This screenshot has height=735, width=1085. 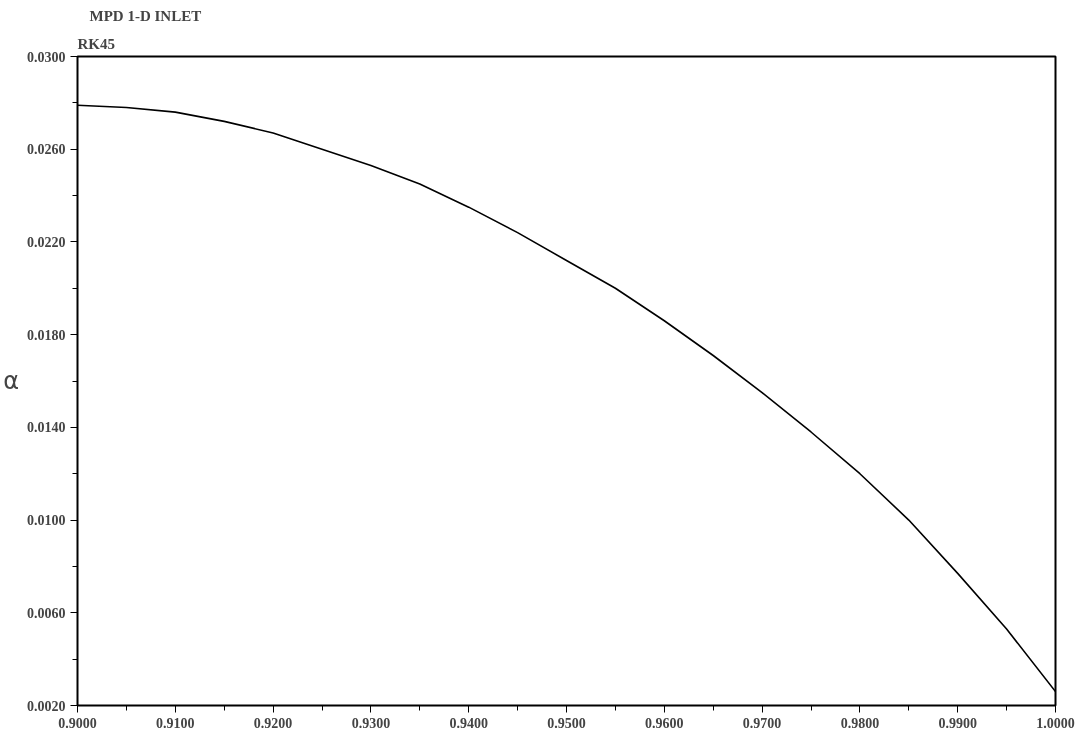 What do you see at coordinates (46, 242) in the screenshot?
I see `y-tick-label: 0.0220` at bounding box center [46, 242].